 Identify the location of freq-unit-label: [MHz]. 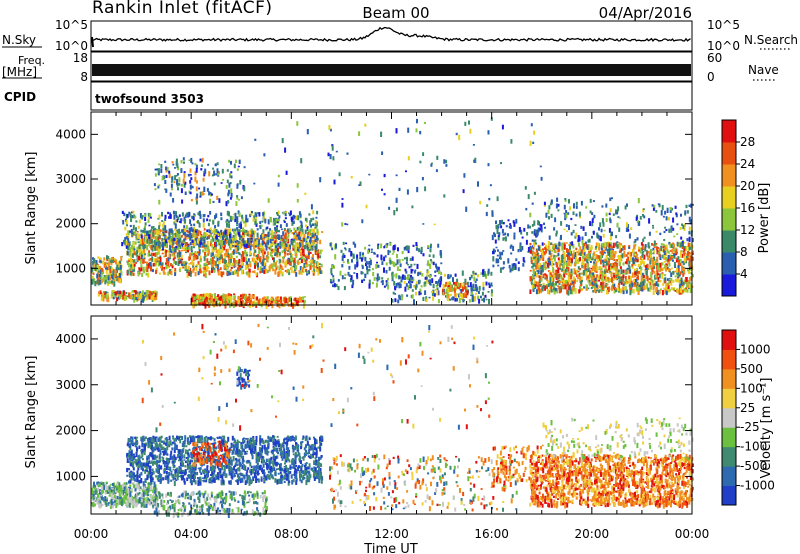
(19, 72).